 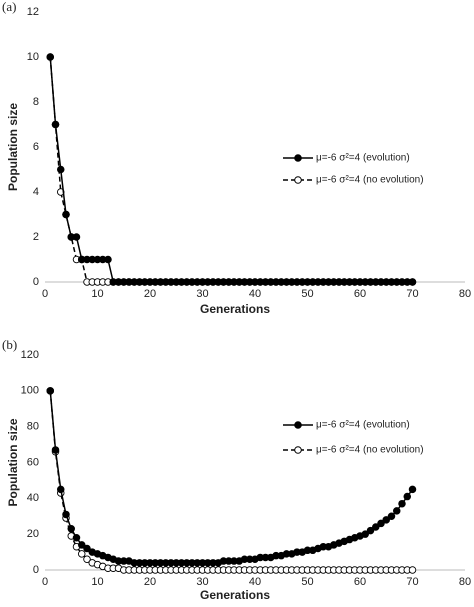 What do you see at coordinates (36, 147) in the screenshot?
I see `y-tick-label: 6` at bounding box center [36, 147].